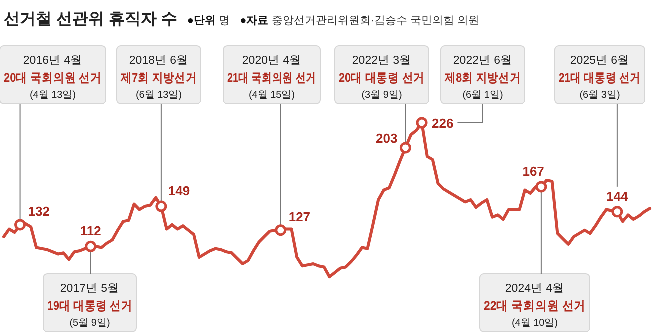 The image size is (658, 334). What do you see at coordinates (443, 123) in the screenshot?
I see `data-label: 226` at bounding box center [443, 123].